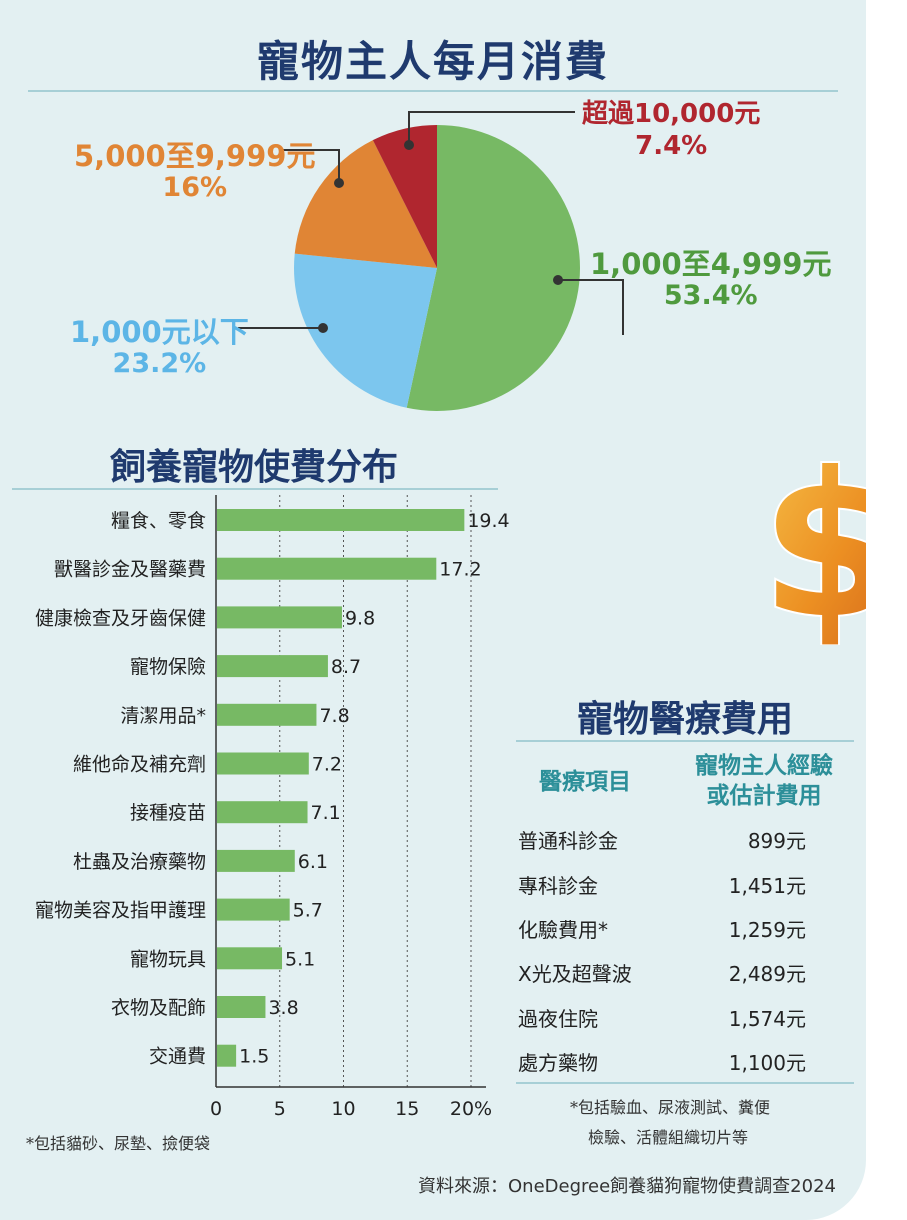 The image size is (907, 1220). What do you see at coordinates (168, 813) in the screenshot?
I see `category-label: 接種疫苗` at bounding box center [168, 813].